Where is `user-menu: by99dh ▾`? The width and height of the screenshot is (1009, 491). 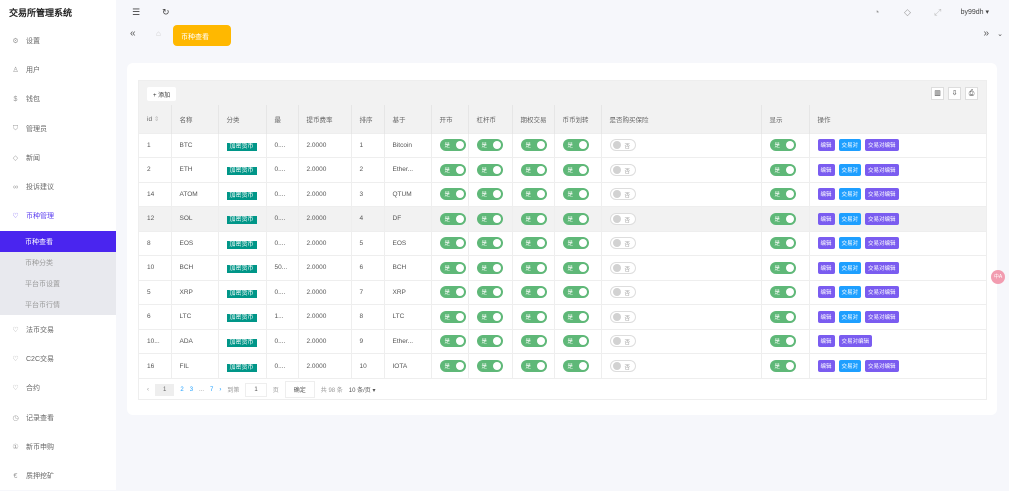 user-menu: by99dh ▾ is located at coordinates (974, 12).